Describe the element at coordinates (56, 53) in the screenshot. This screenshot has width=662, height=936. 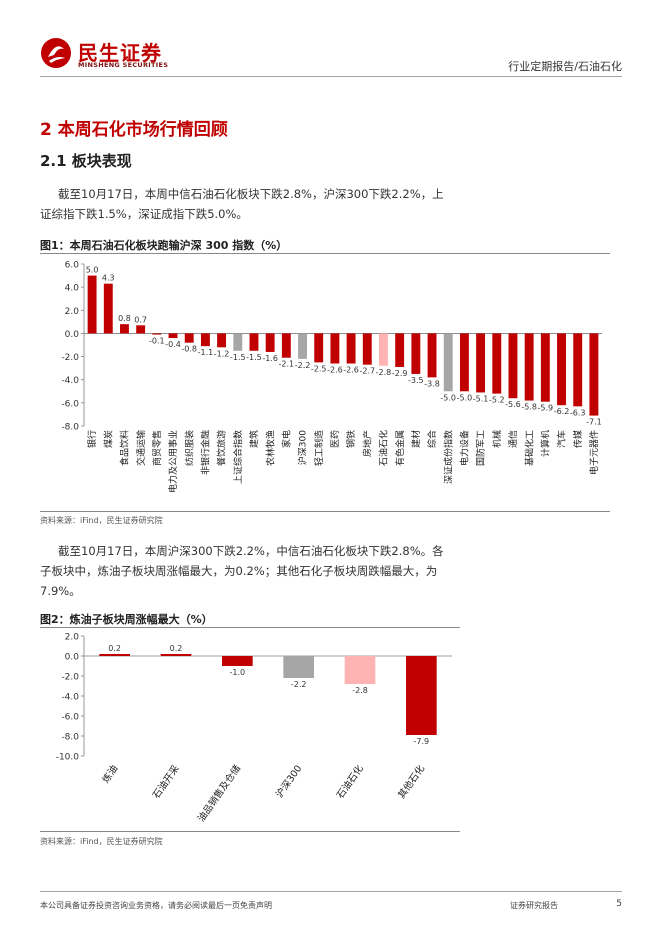
I see `minsheng-logo-icon` at that location.